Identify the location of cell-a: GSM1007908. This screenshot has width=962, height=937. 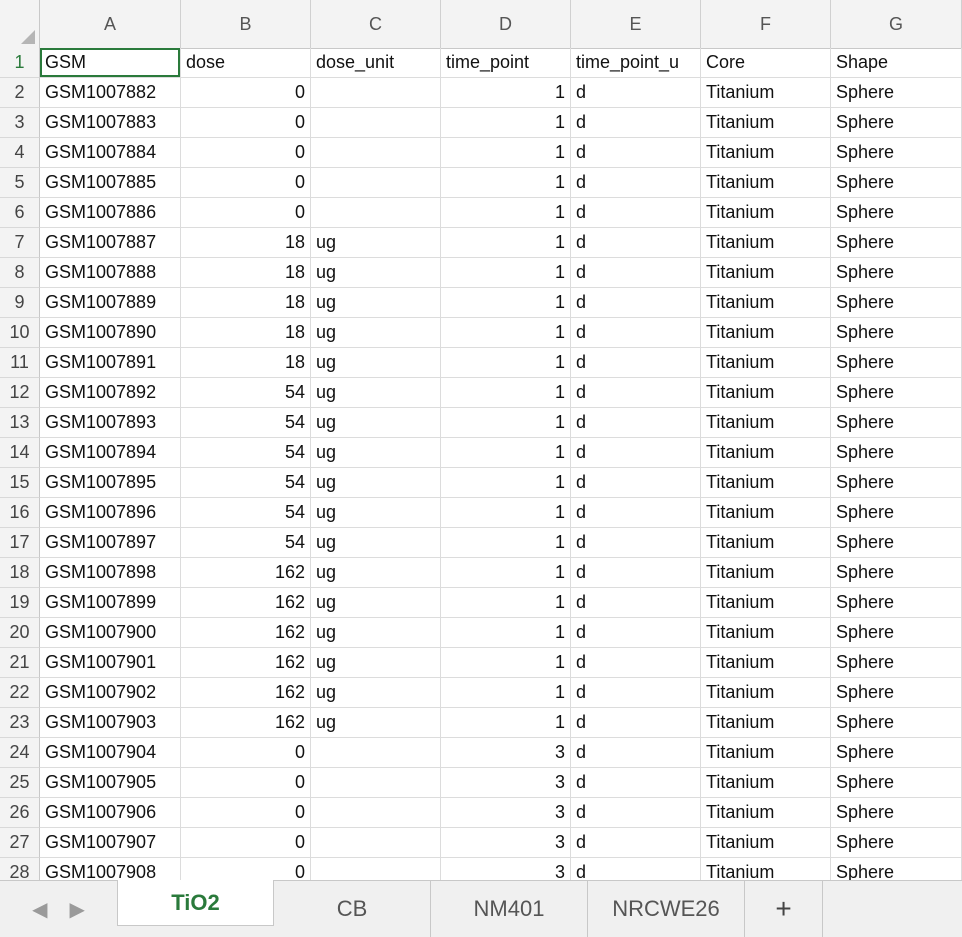
(110, 869).